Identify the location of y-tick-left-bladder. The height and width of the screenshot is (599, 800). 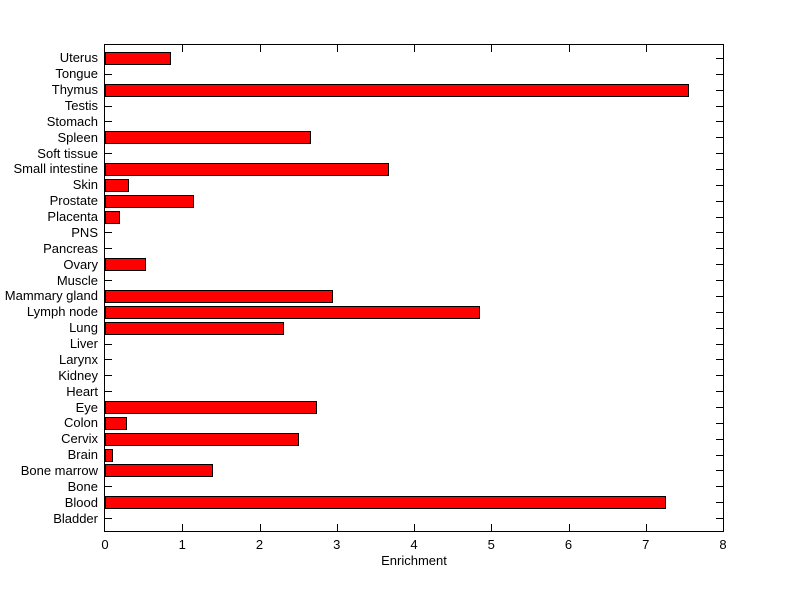
(108, 518).